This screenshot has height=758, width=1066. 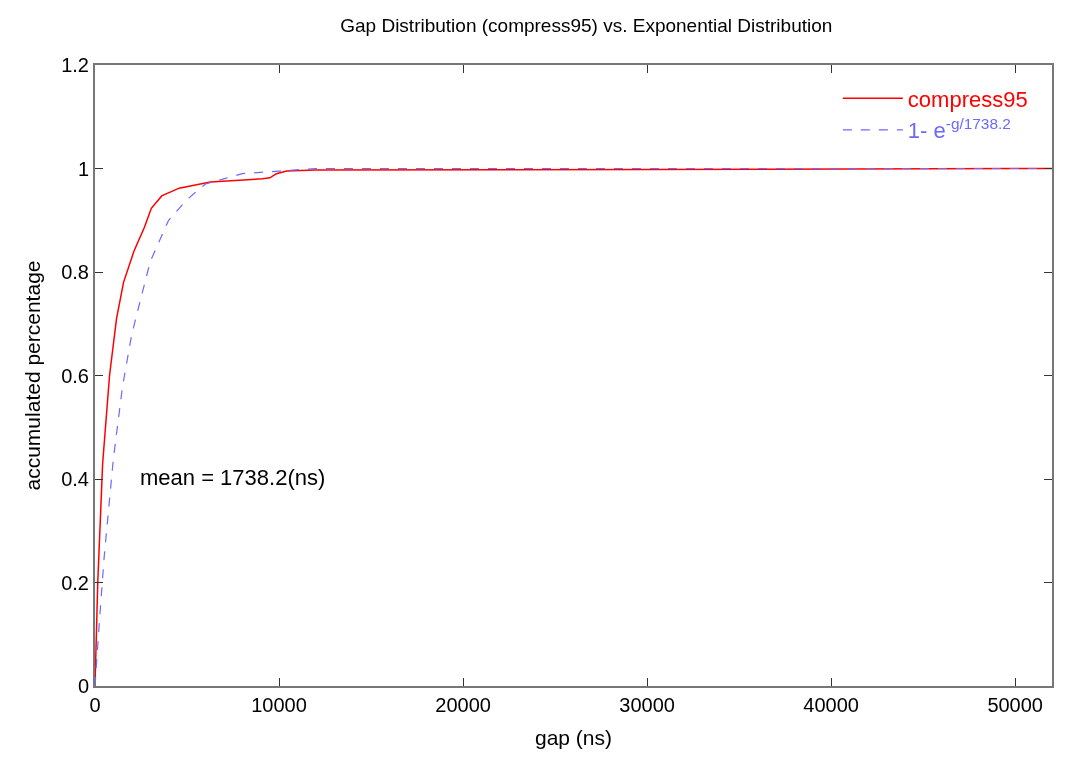 What do you see at coordinates (75, 375) in the screenshot?
I see `y-tick-label: 0.6` at bounding box center [75, 375].